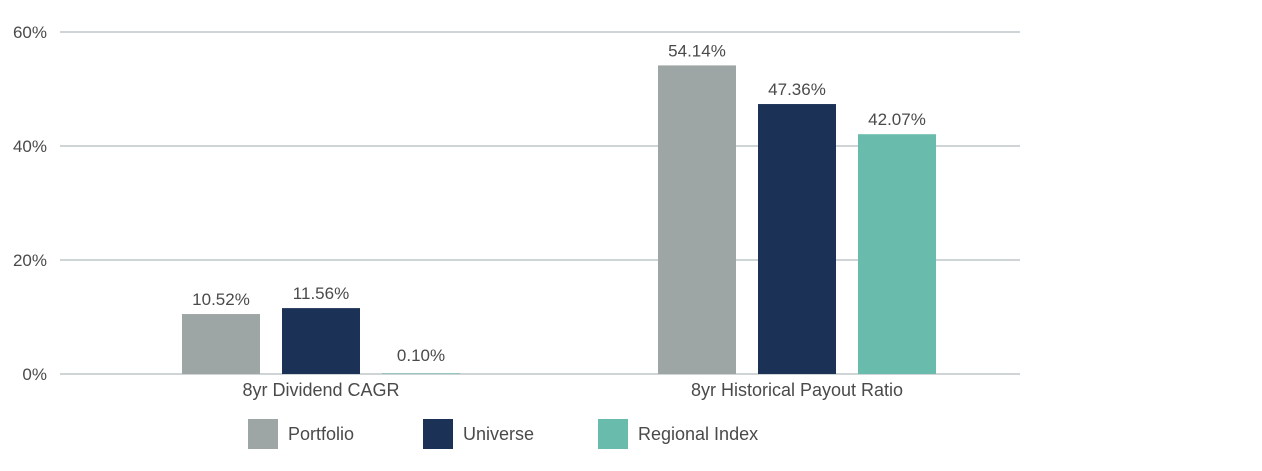  I want to click on y-tick-label: 20%, so click(30, 260).